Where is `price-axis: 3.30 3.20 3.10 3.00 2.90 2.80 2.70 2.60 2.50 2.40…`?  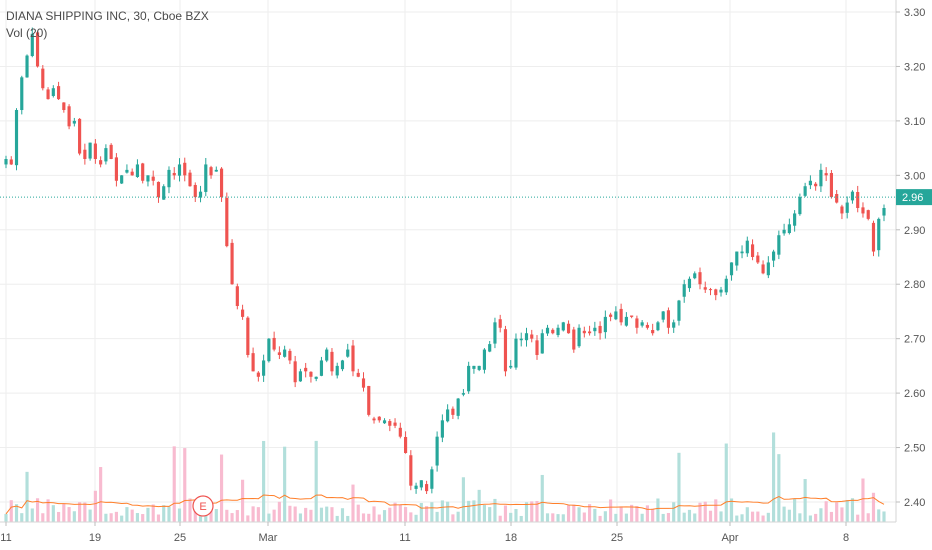
price-axis: 3.30 3.20 3.10 3.00 2.90 2.80 2.70 2.60 2.50 2.40… is located at coordinates (913, 261).